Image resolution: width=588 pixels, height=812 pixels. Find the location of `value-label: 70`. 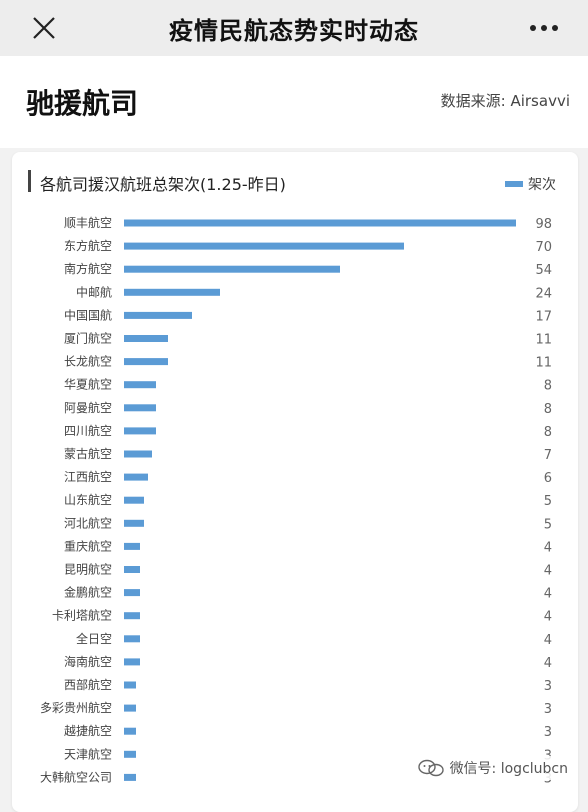

value-label: 70 is located at coordinates (543, 247).